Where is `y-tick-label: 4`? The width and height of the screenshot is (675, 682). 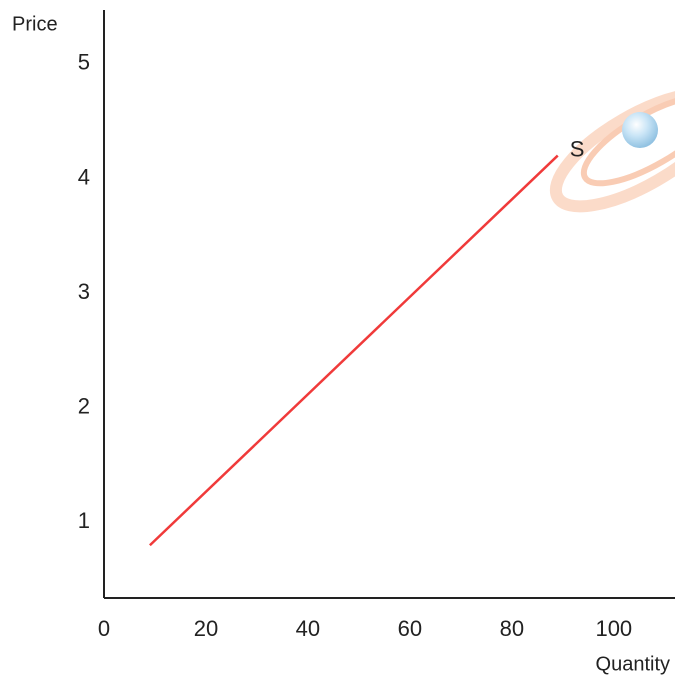
y-tick-label: 4 is located at coordinates (84, 176).